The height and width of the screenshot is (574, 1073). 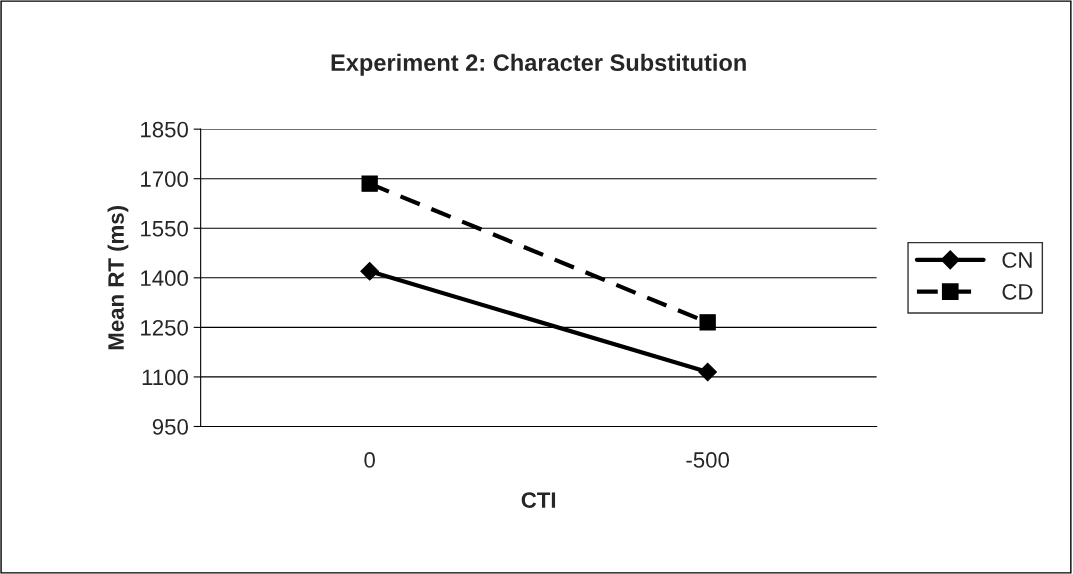 What do you see at coordinates (538, 64) in the screenshot?
I see `chart-title: Experiment 2: Character Substitution` at bounding box center [538, 64].